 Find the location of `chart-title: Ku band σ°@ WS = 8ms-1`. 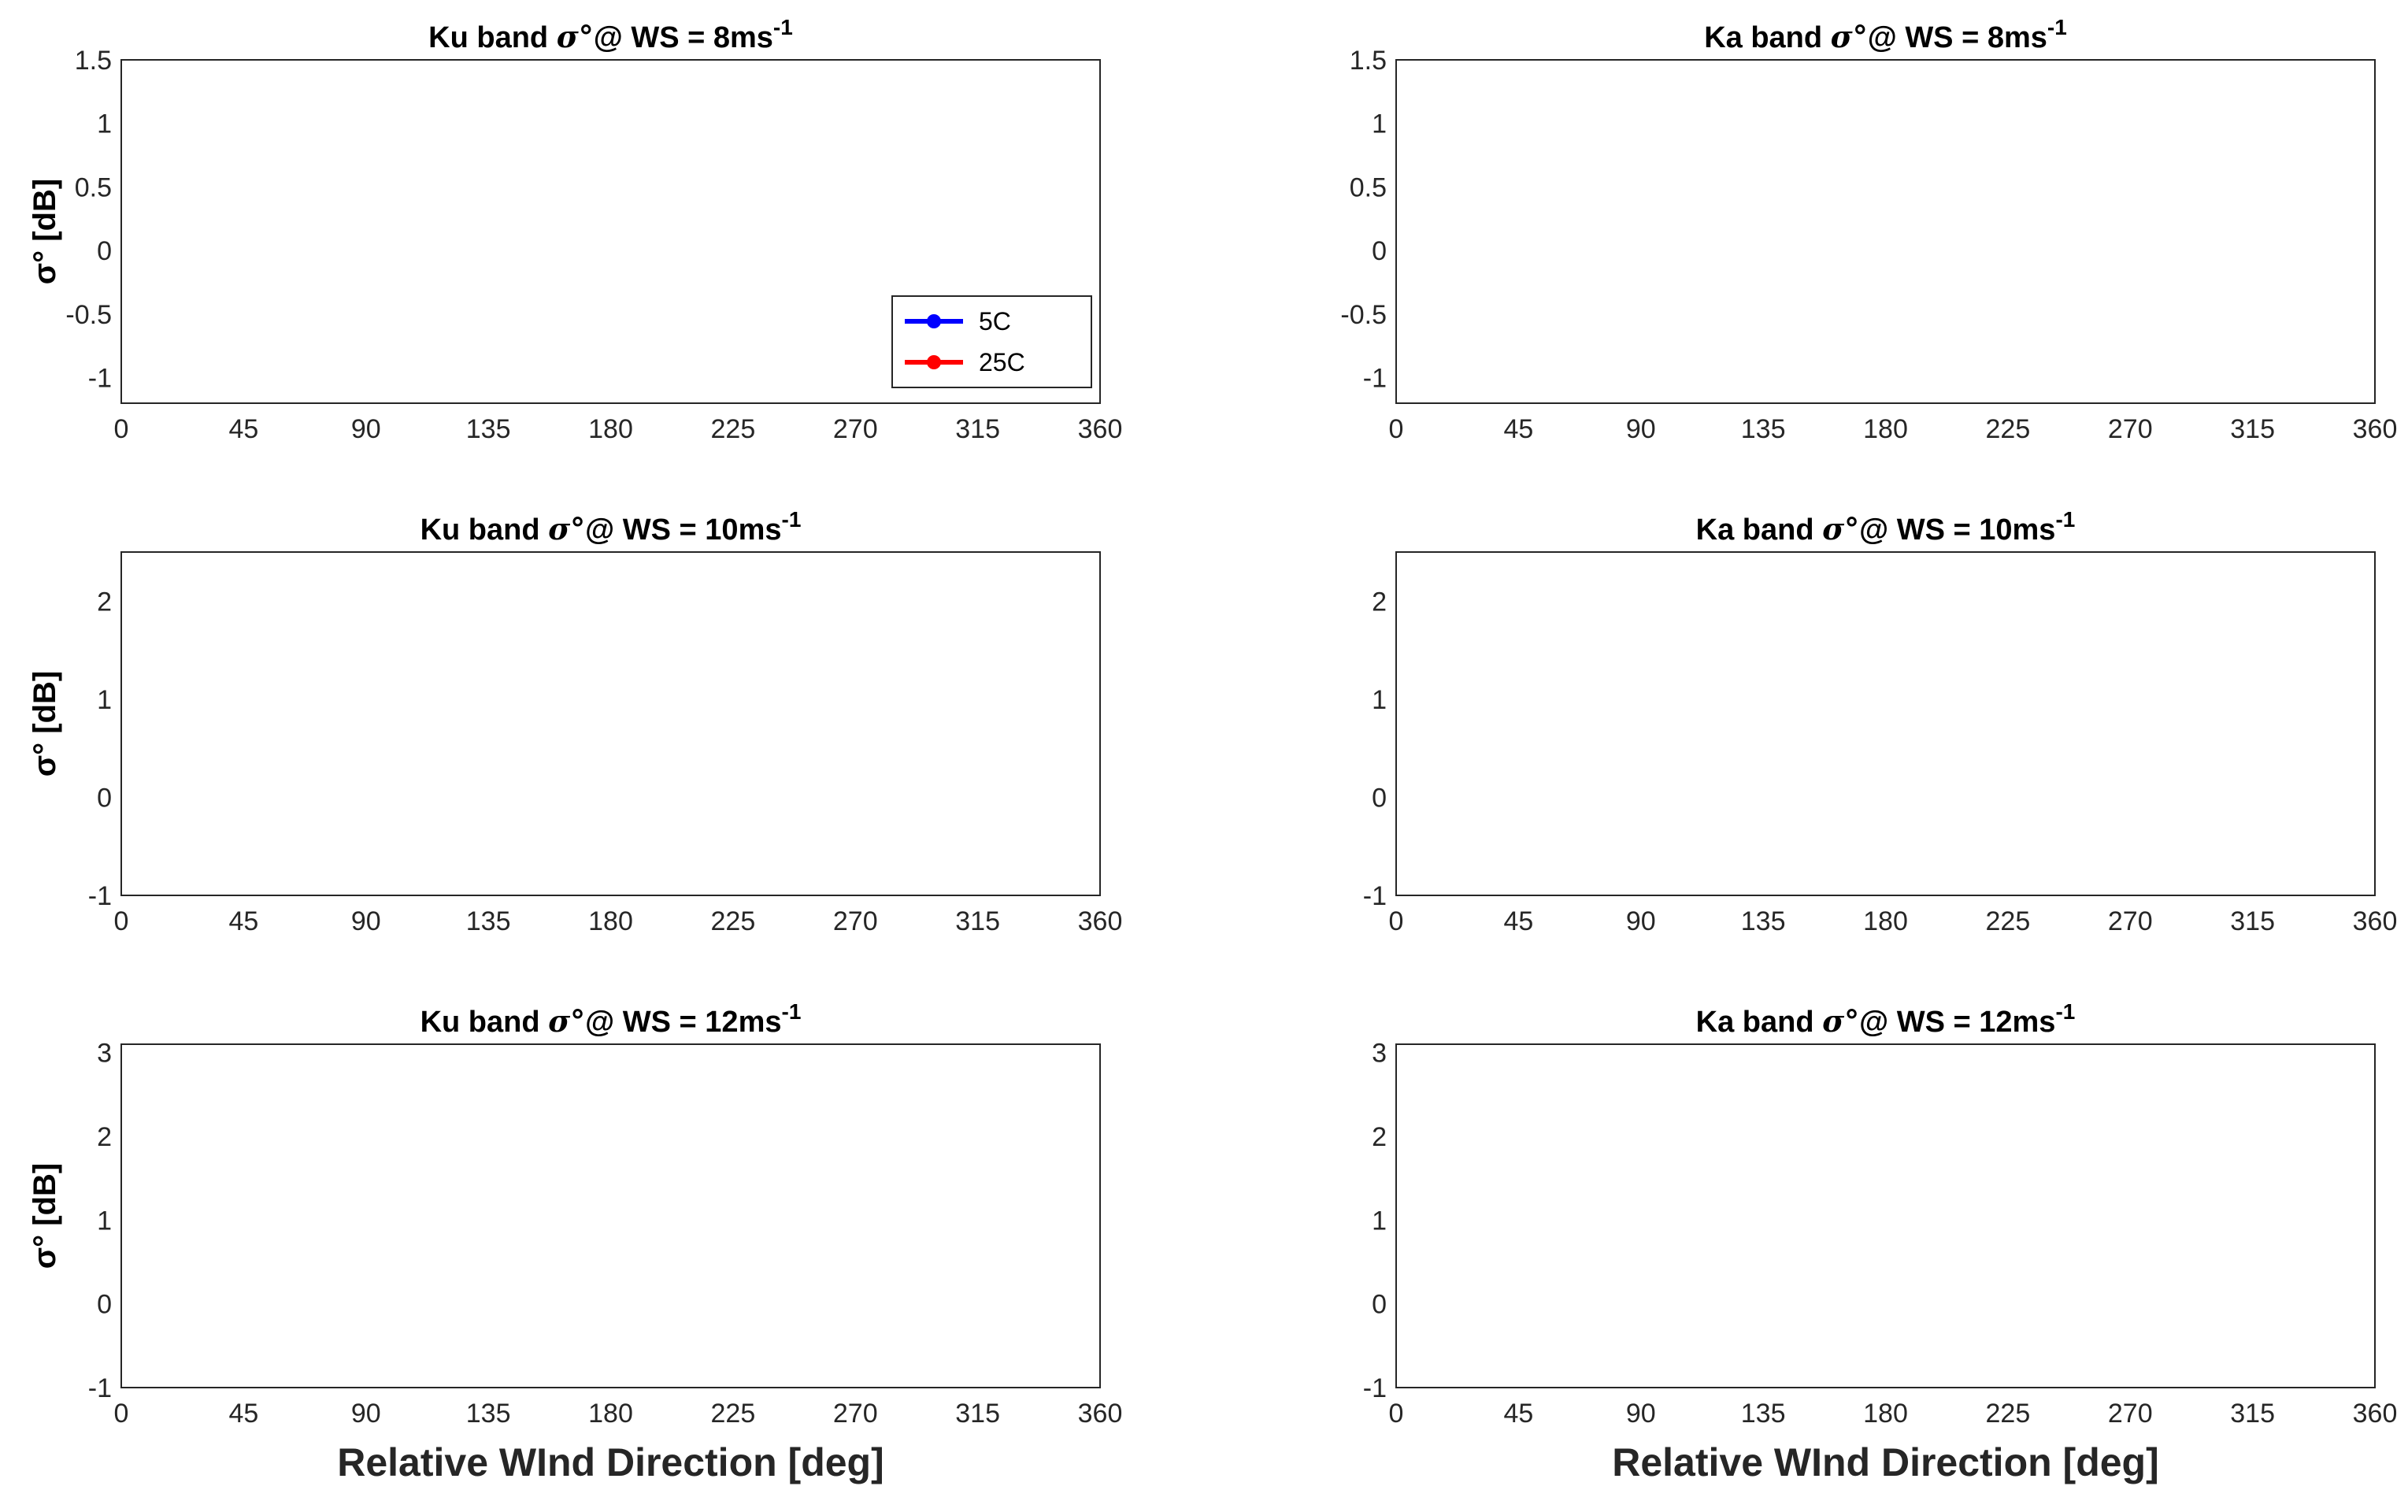

chart-title: Ku band σ°@ WS = 8ms-1 is located at coordinates (610, 34).